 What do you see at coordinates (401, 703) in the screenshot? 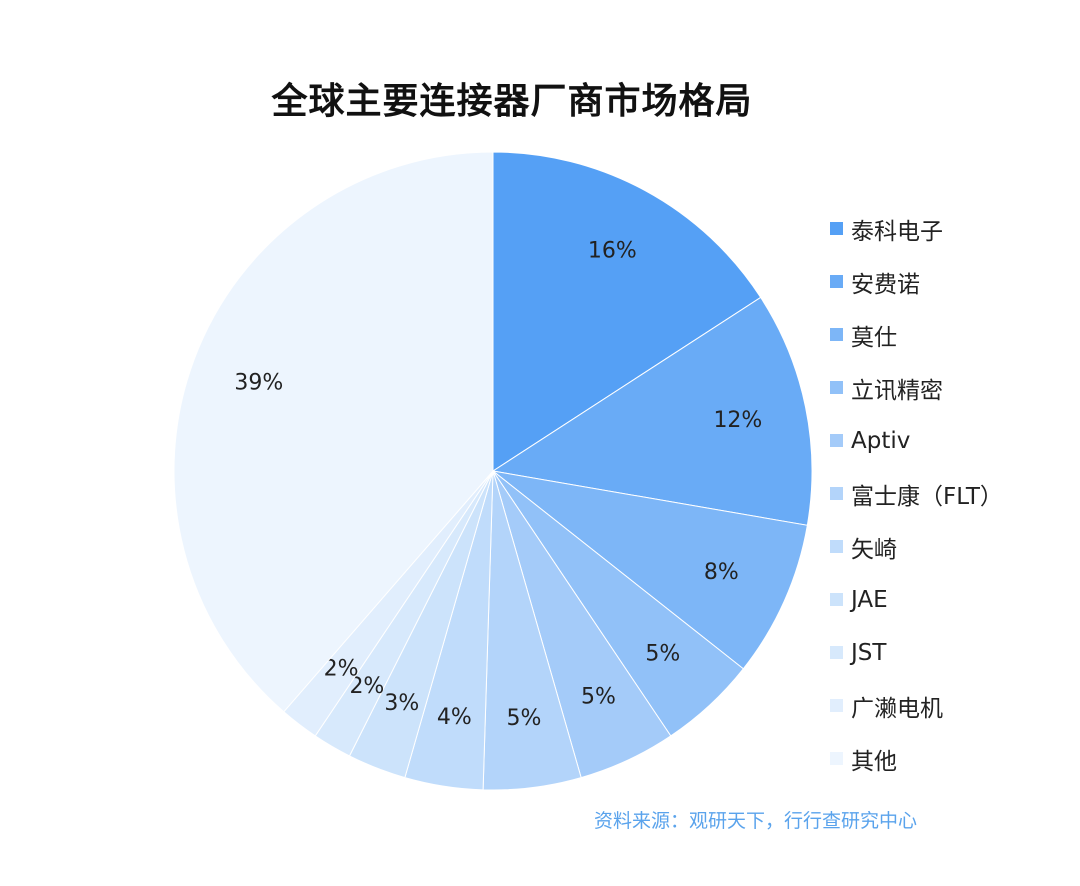
I see `slice-data-label: 3%` at bounding box center [401, 703].